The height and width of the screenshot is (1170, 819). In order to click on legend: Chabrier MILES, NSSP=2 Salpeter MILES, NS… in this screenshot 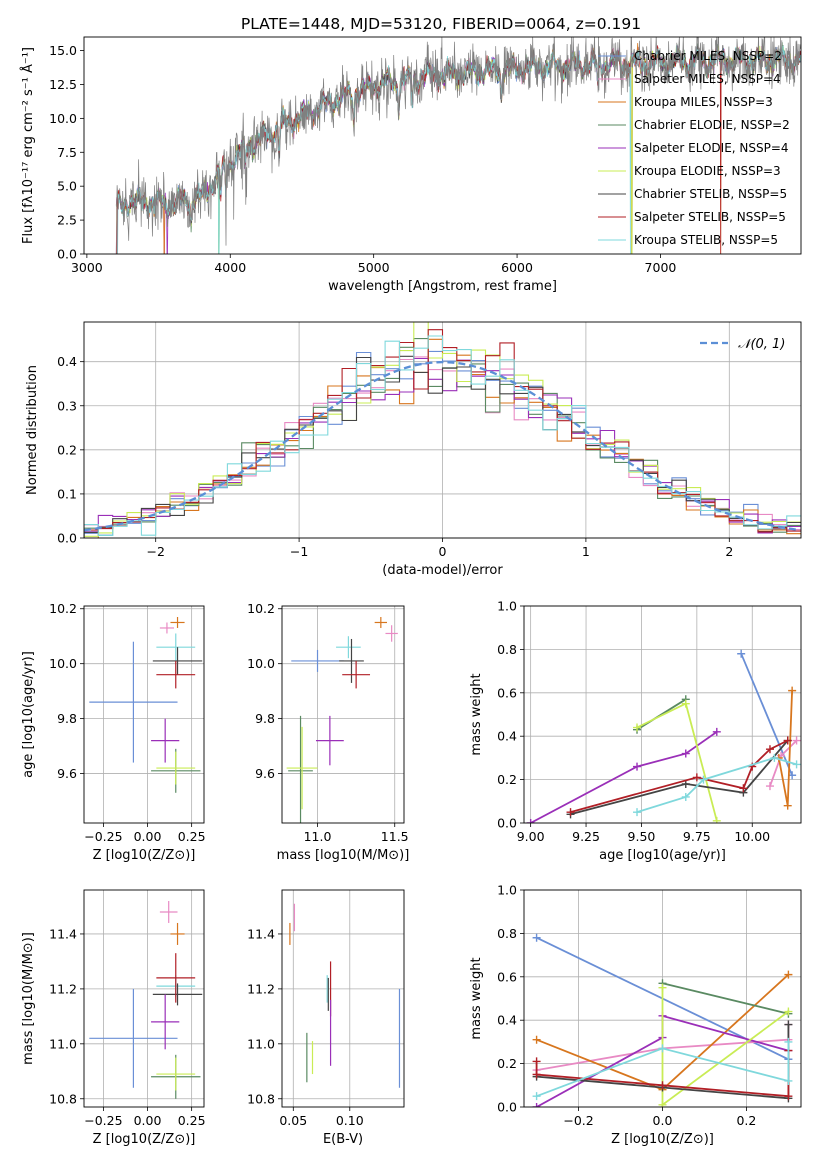, I will do `click(694, 148)`.